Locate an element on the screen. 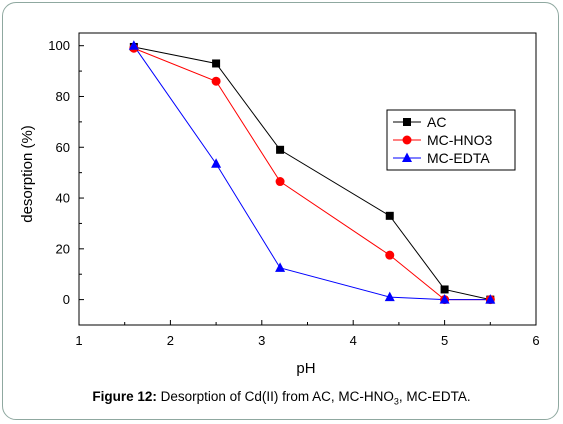 The height and width of the screenshot is (424, 563). y-tick-label: 100 is located at coordinates (59, 45).